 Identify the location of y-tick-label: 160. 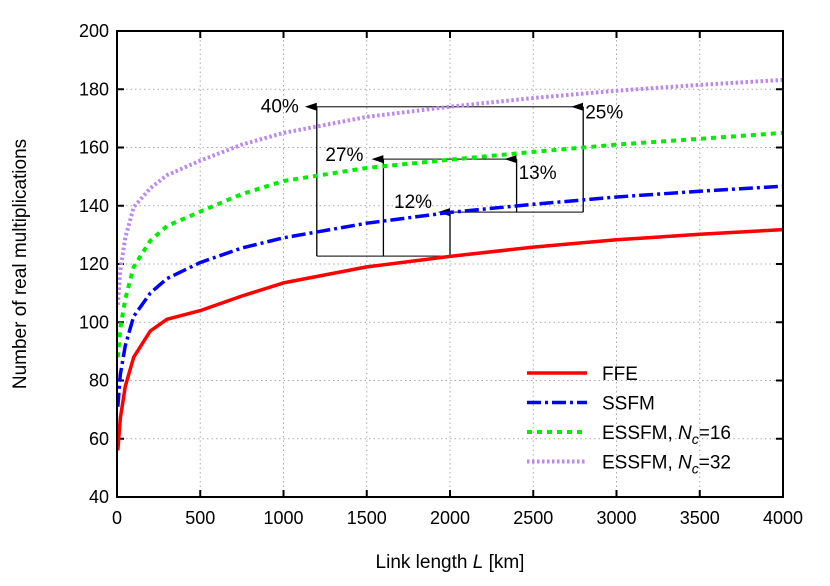
(94, 148).